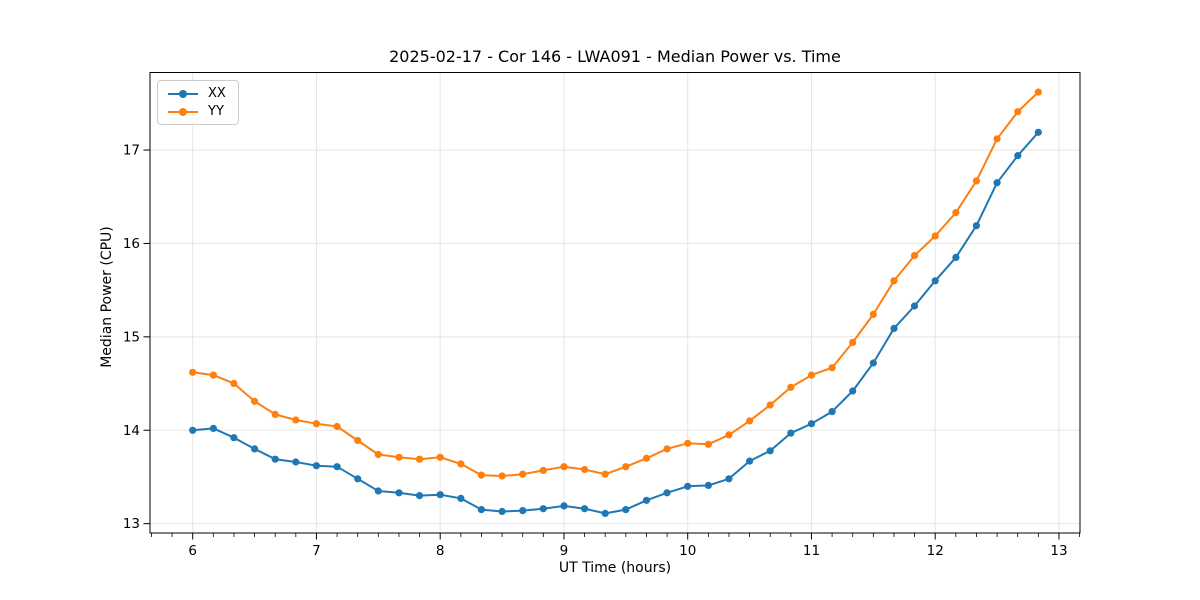  What do you see at coordinates (440, 551) in the screenshot?
I see `x-tick-label: 8` at bounding box center [440, 551].